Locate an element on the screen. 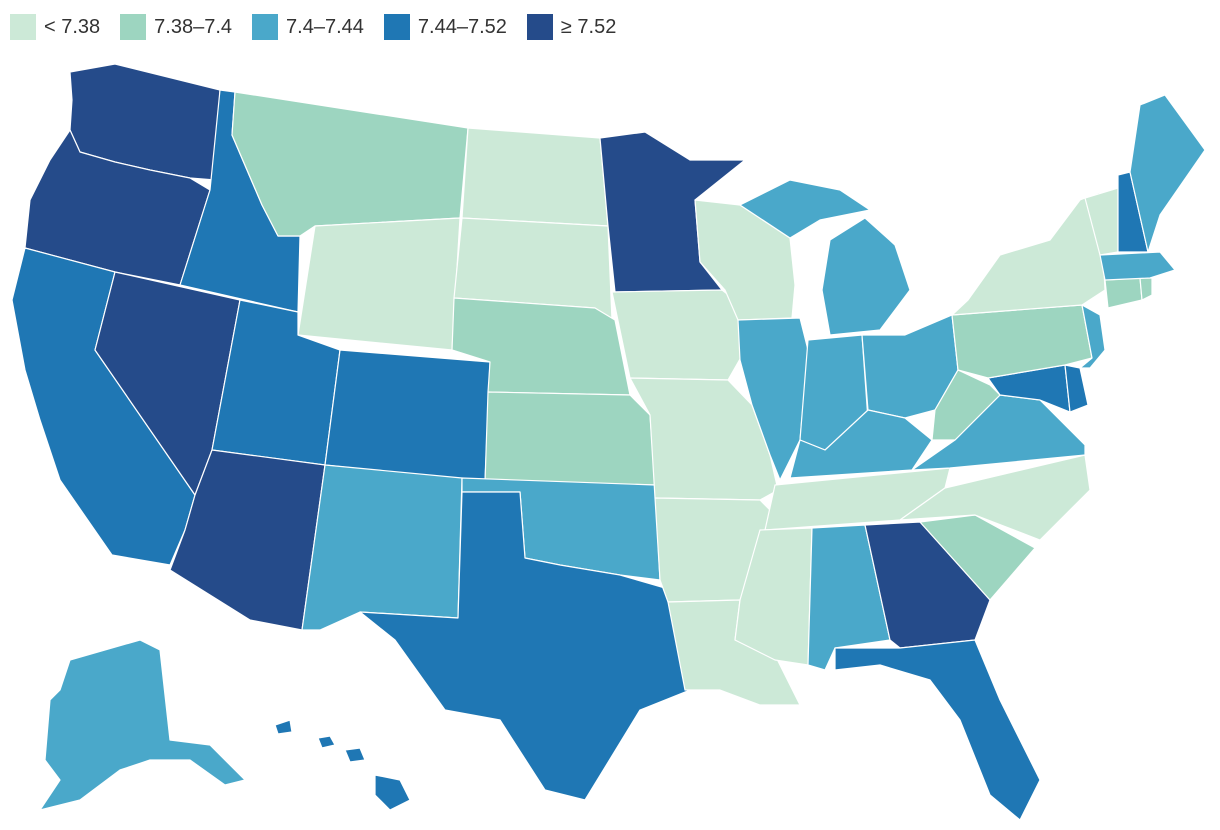  state-connecticut is located at coordinates (1123, 293).